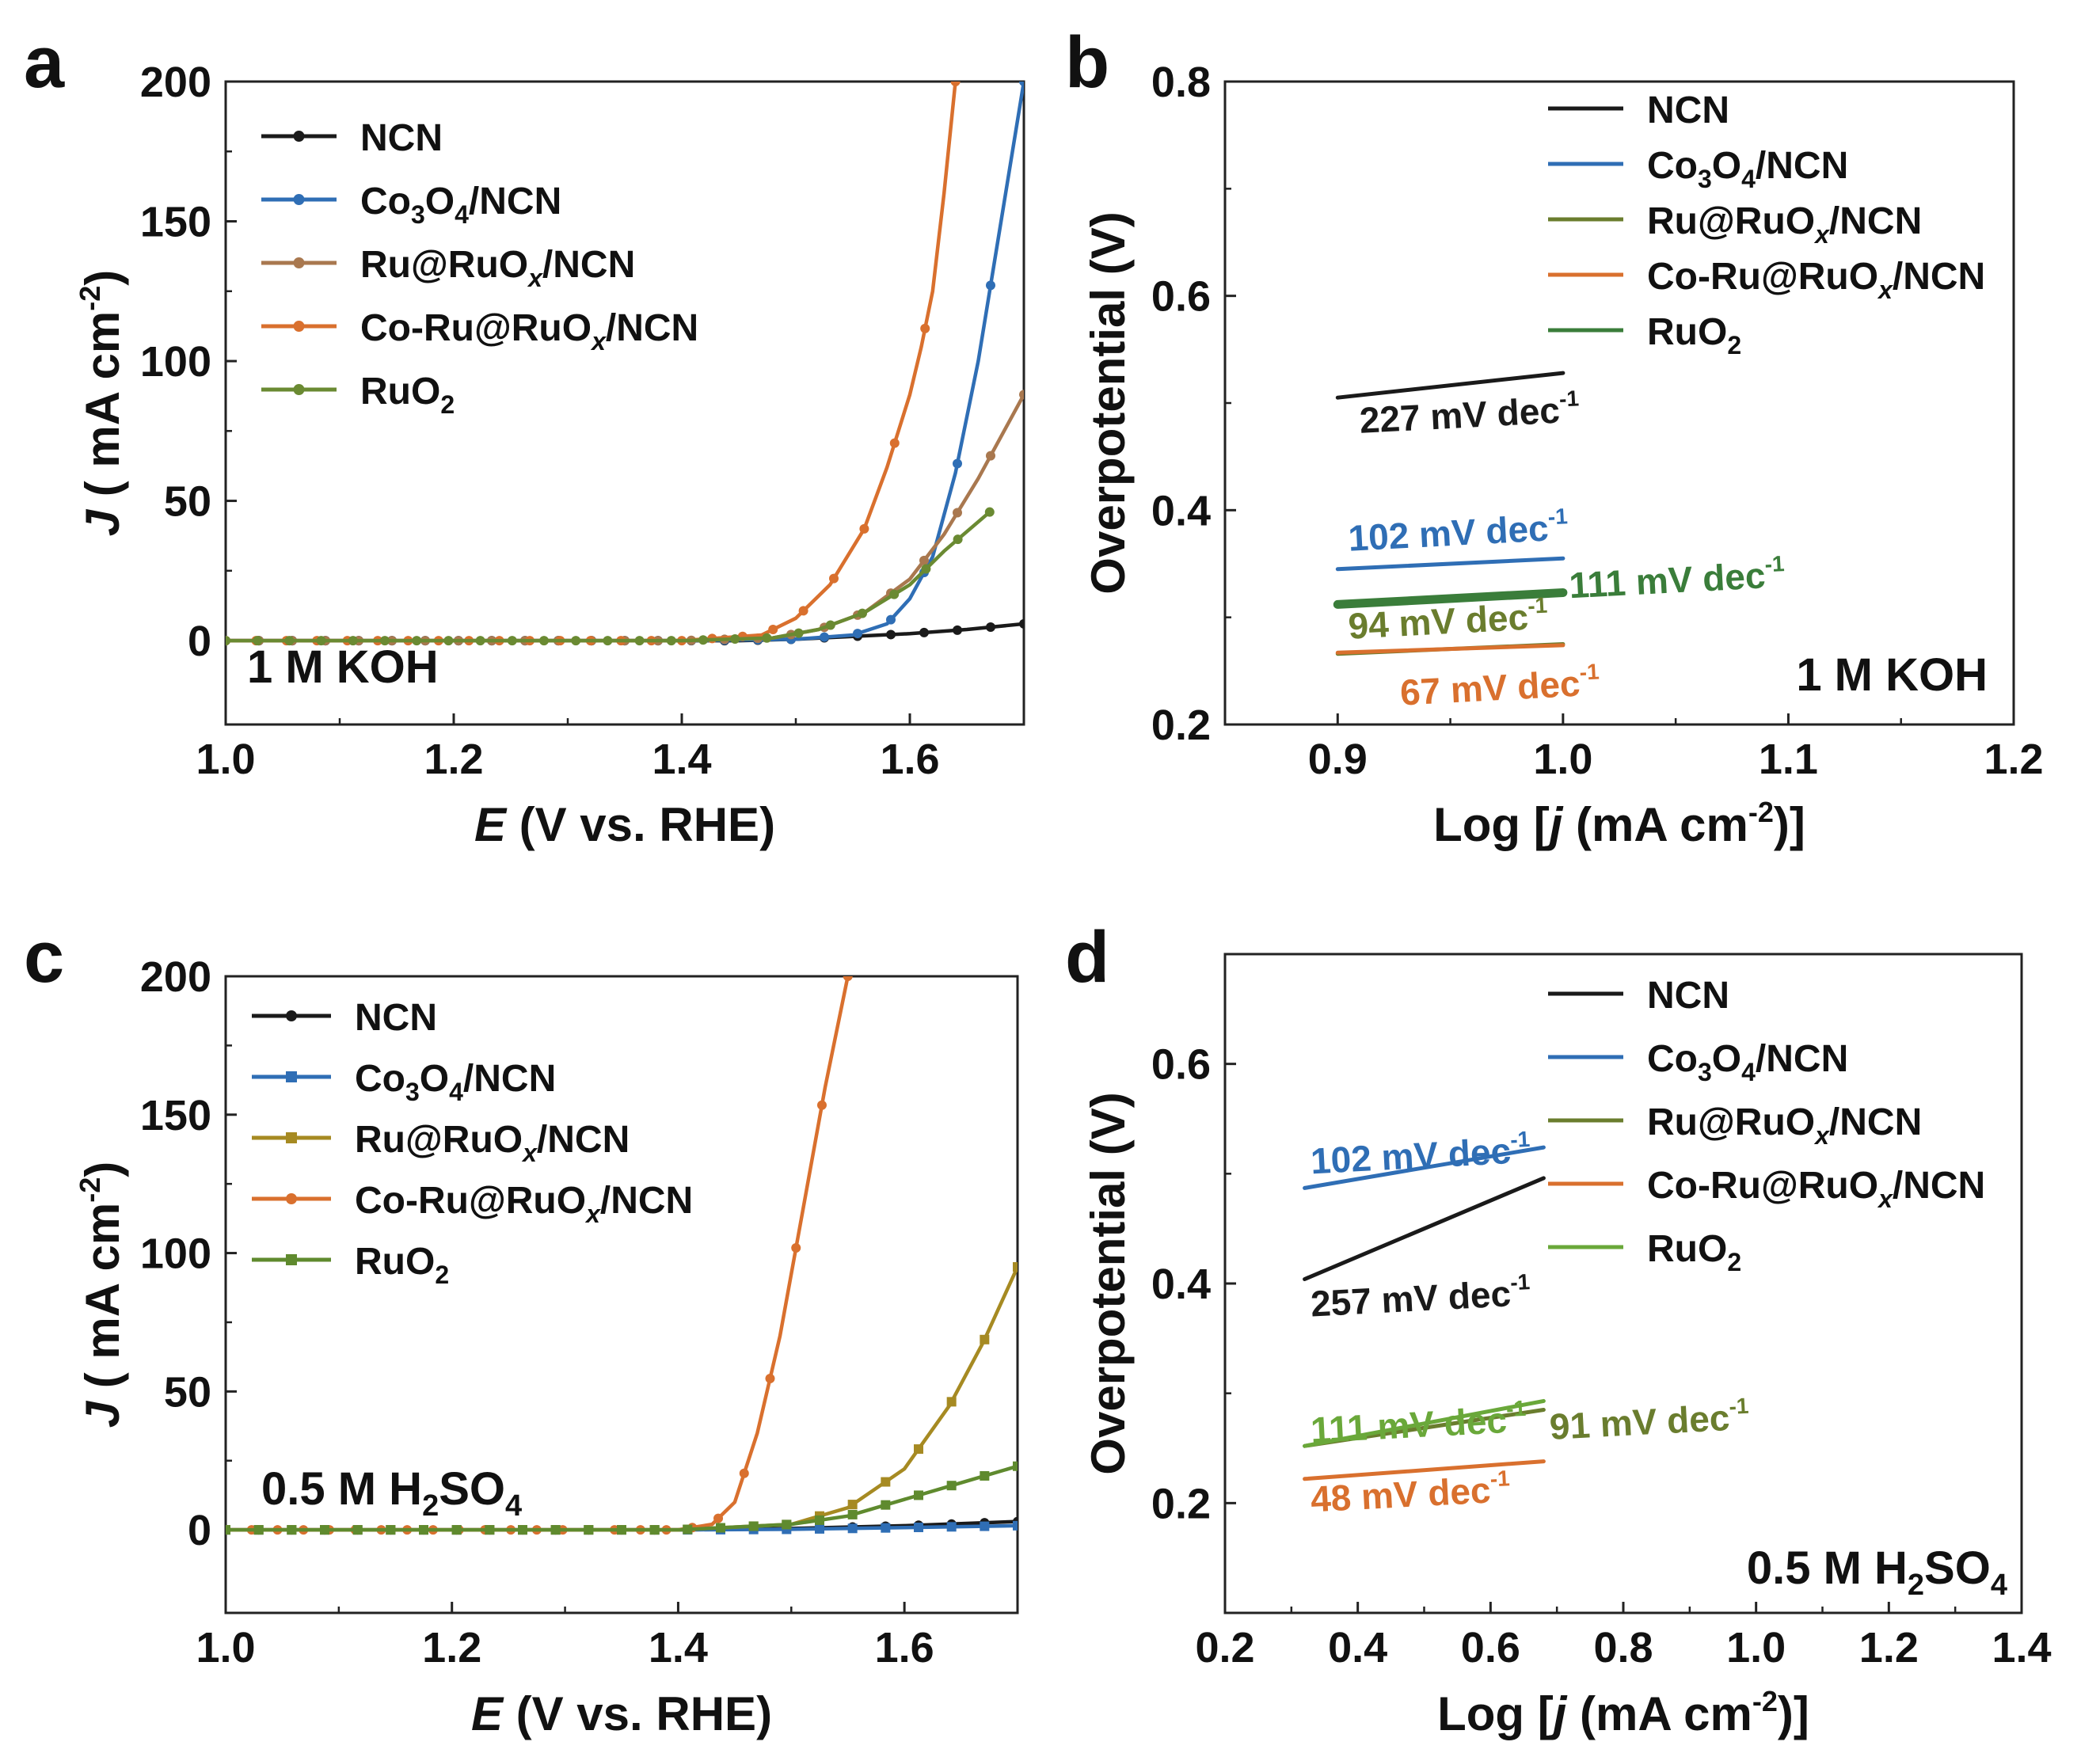  I want to click on x-axis-label: Log [j (mA cm-2)], so click(1619, 823).